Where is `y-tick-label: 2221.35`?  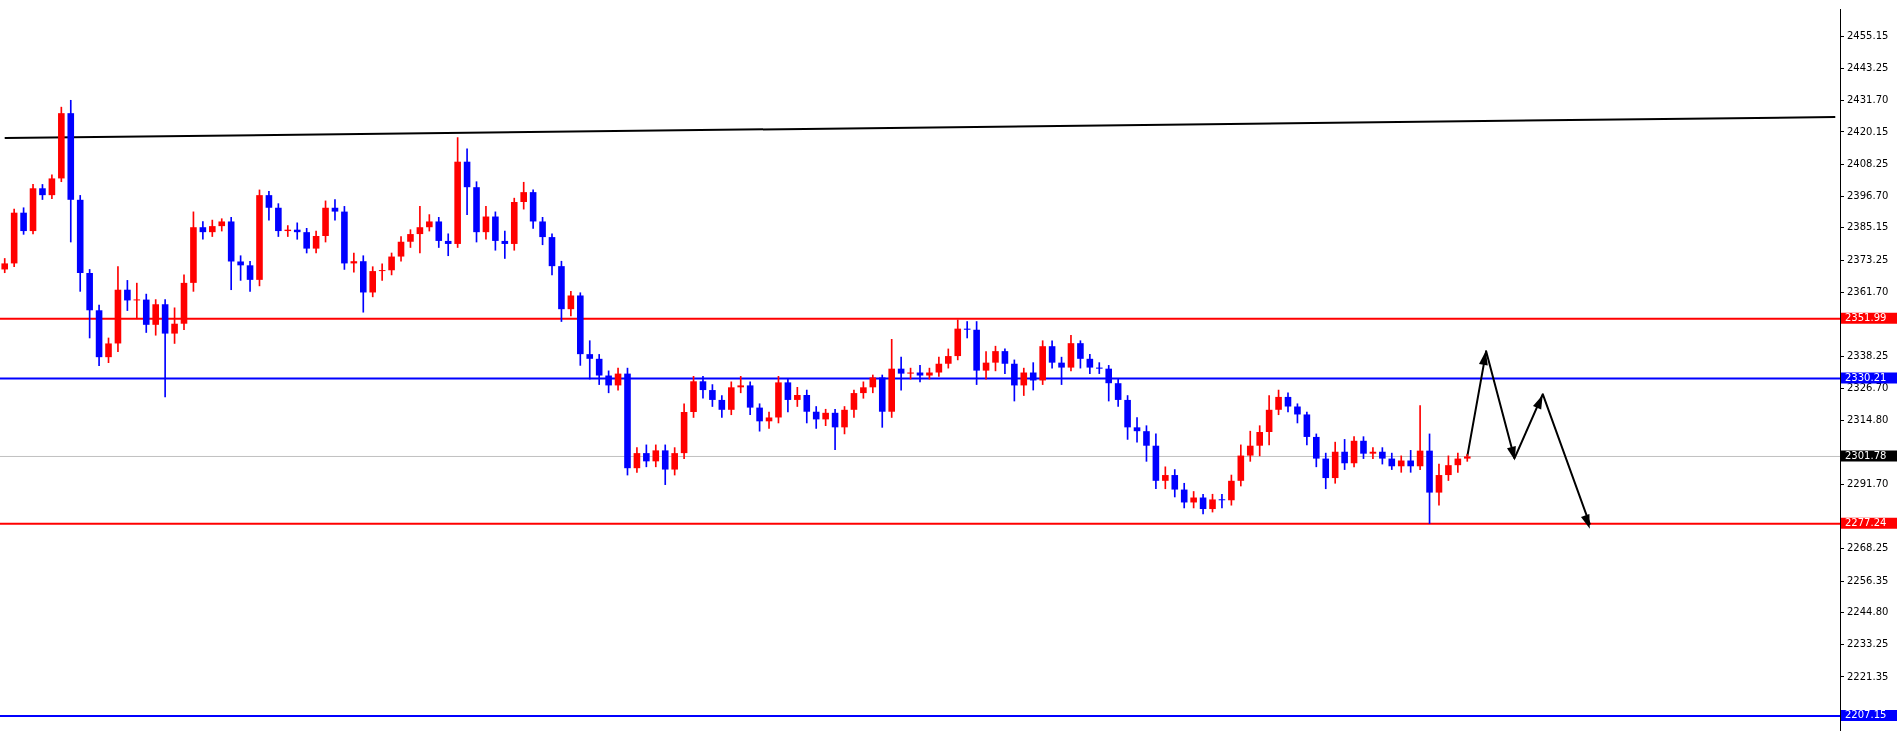
y-tick-label: 2221.35 is located at coordinates (1868, 676).